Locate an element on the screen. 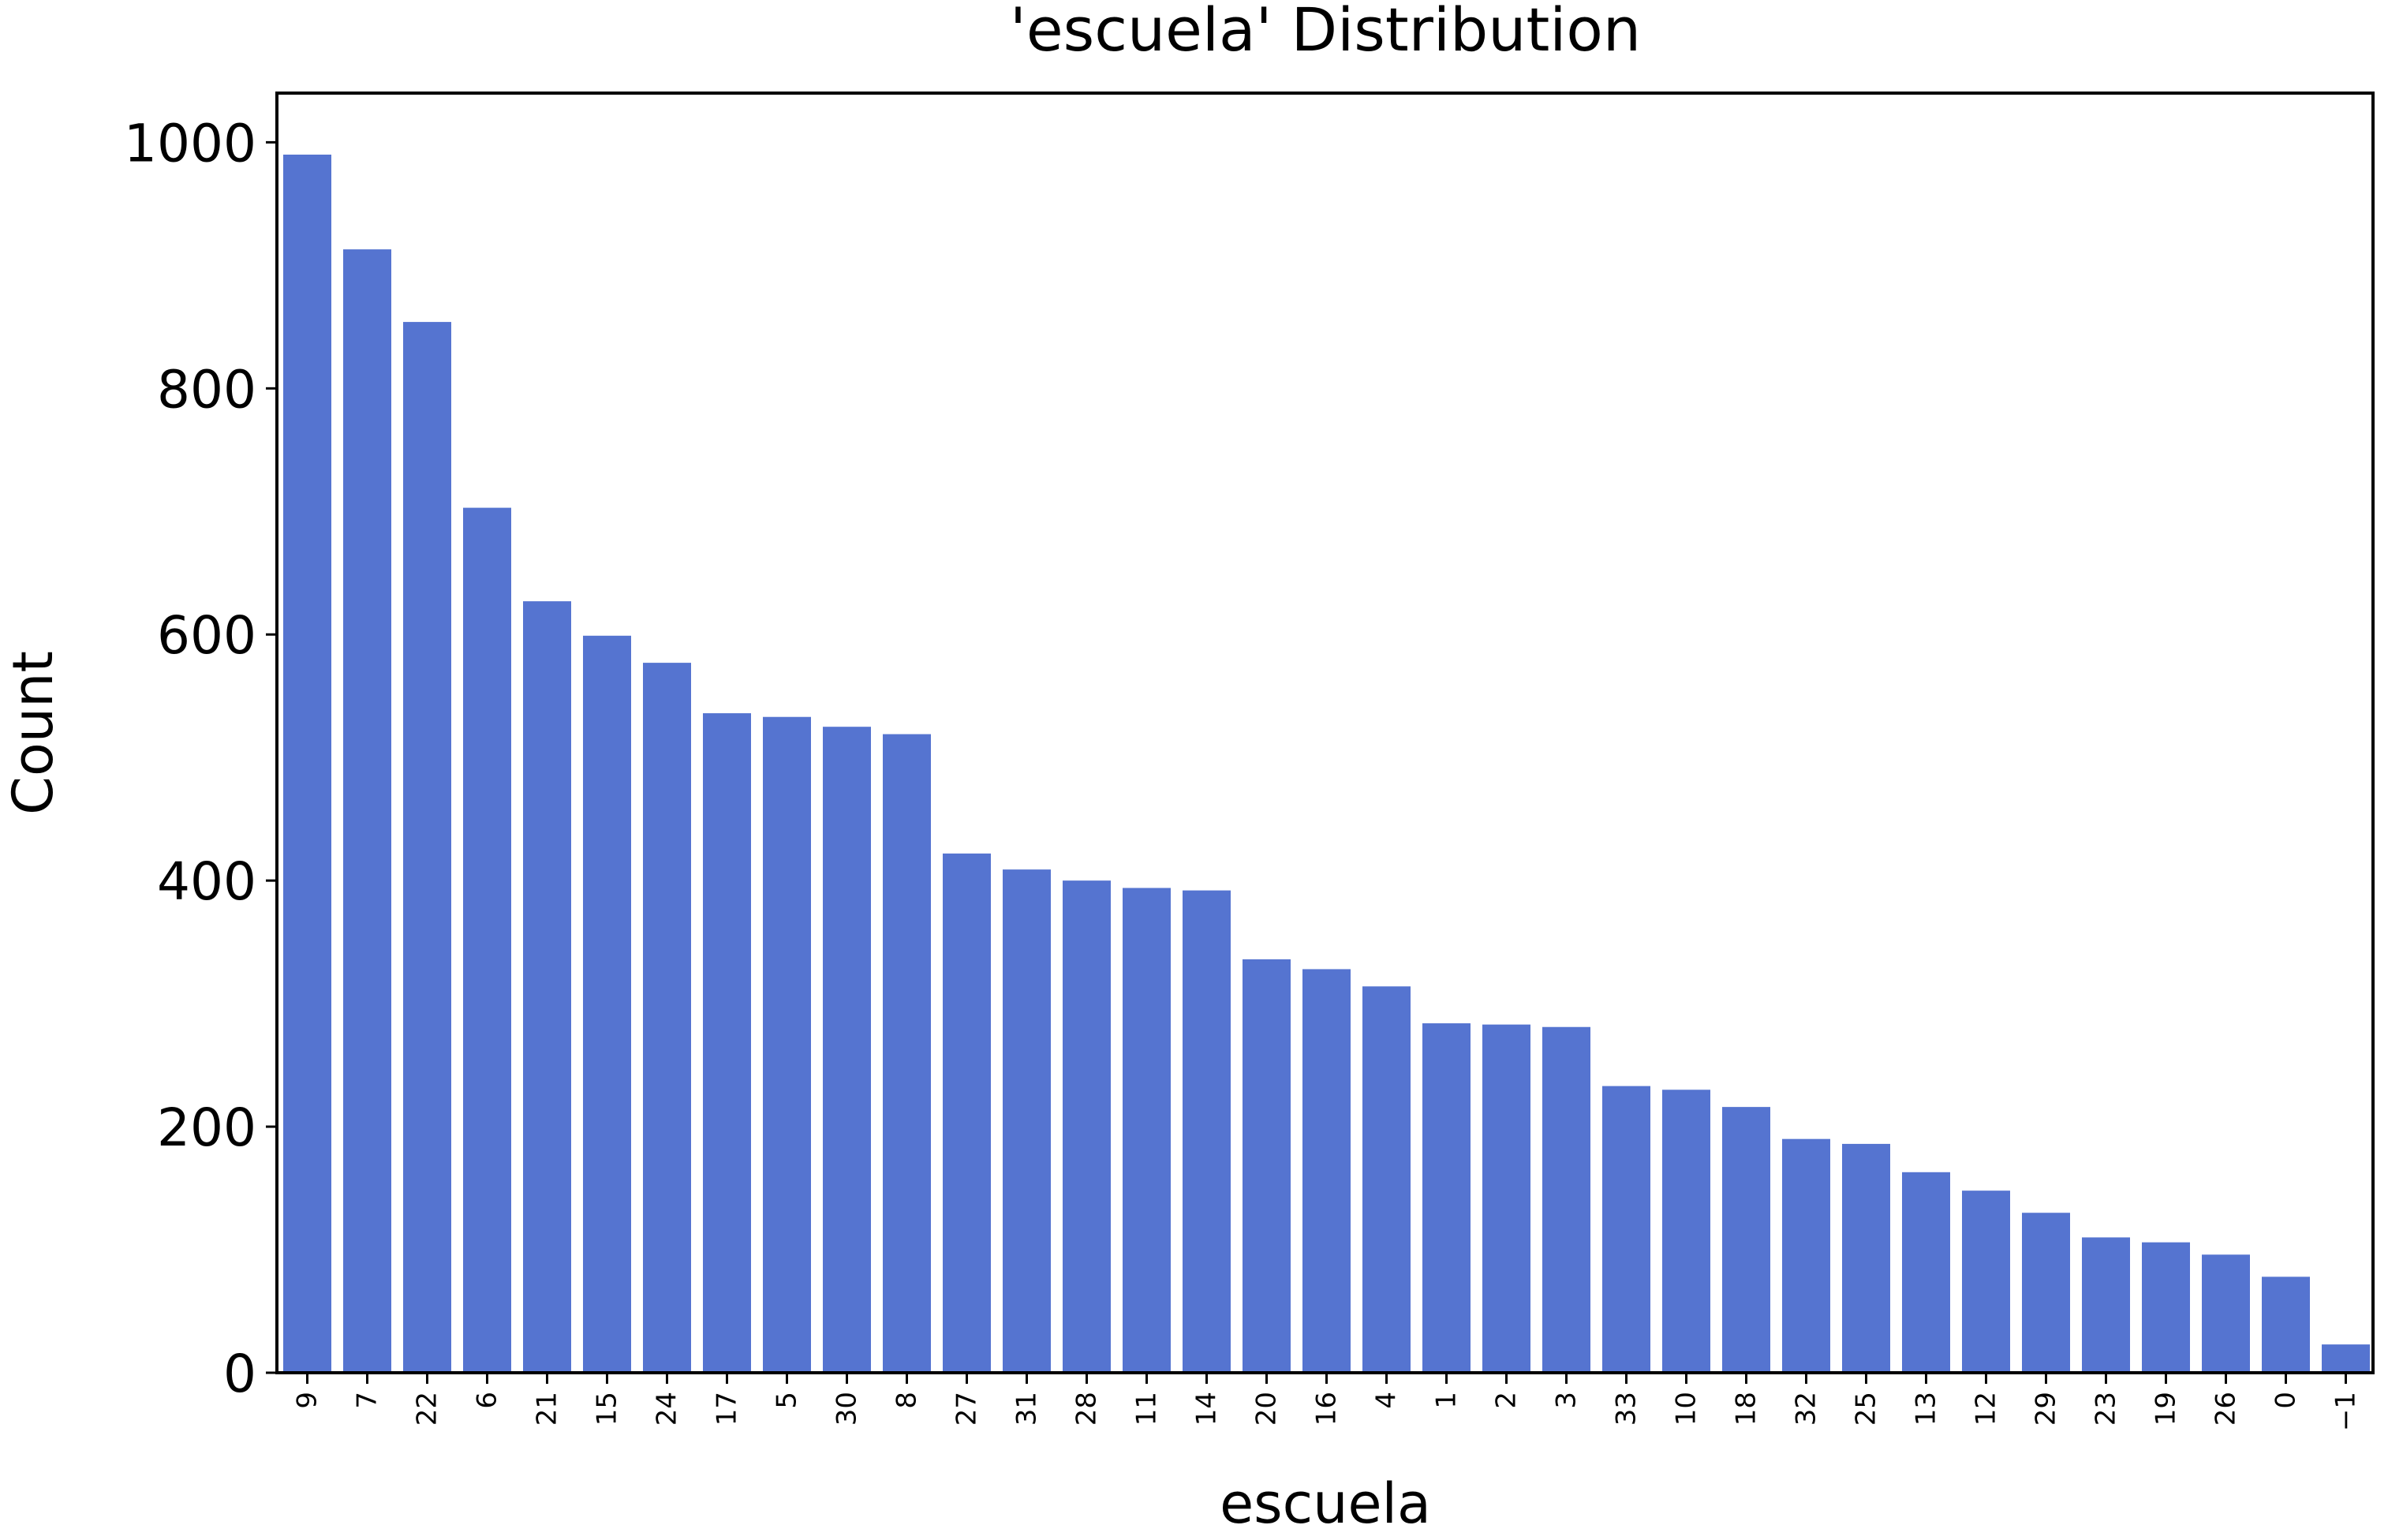 This screenshot has width=2388, height=1540. y-tick-label: 1000 is located at coordinates (190, 143).